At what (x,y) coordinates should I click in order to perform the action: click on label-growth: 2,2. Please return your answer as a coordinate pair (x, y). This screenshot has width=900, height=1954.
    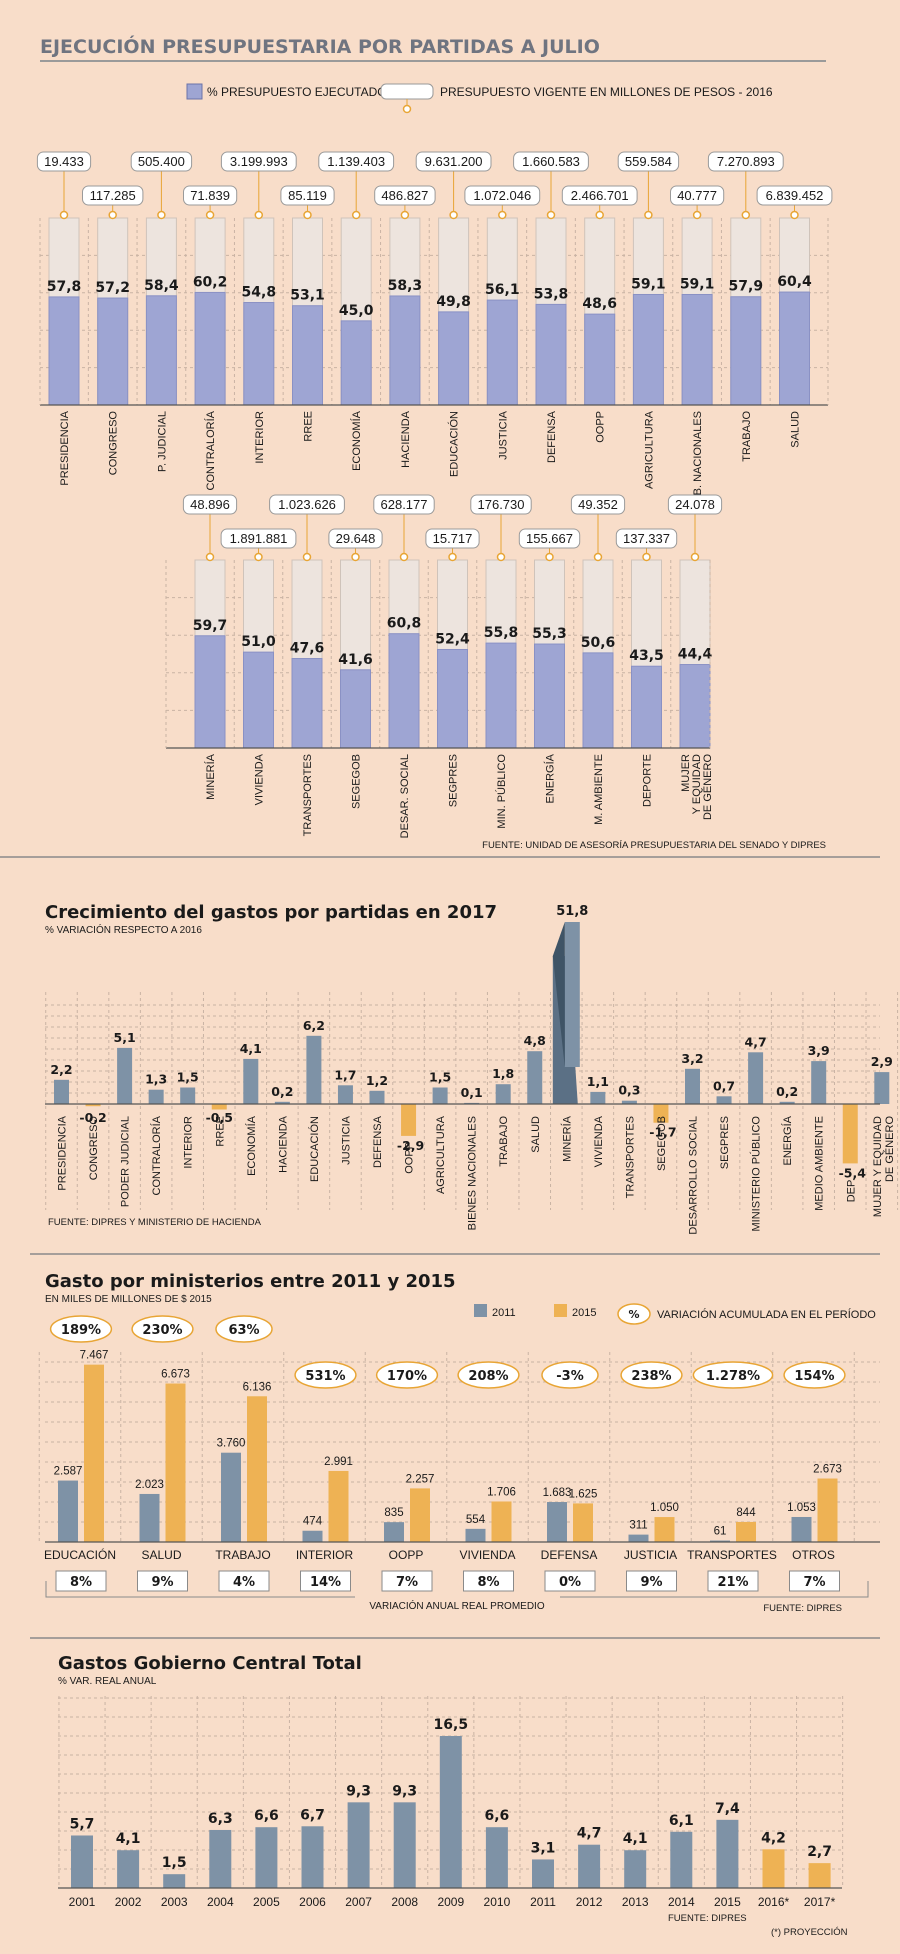
    Looking at the image, I should click on (61, 1069).